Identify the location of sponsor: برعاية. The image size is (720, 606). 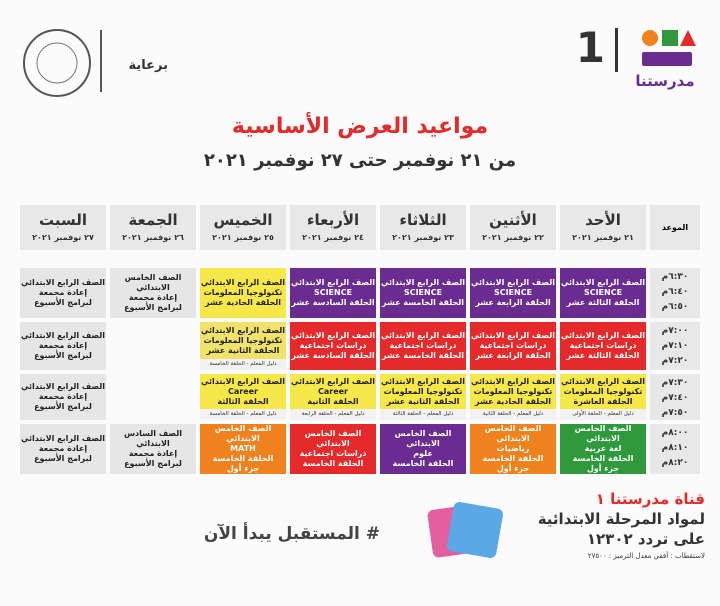
(148, 65).